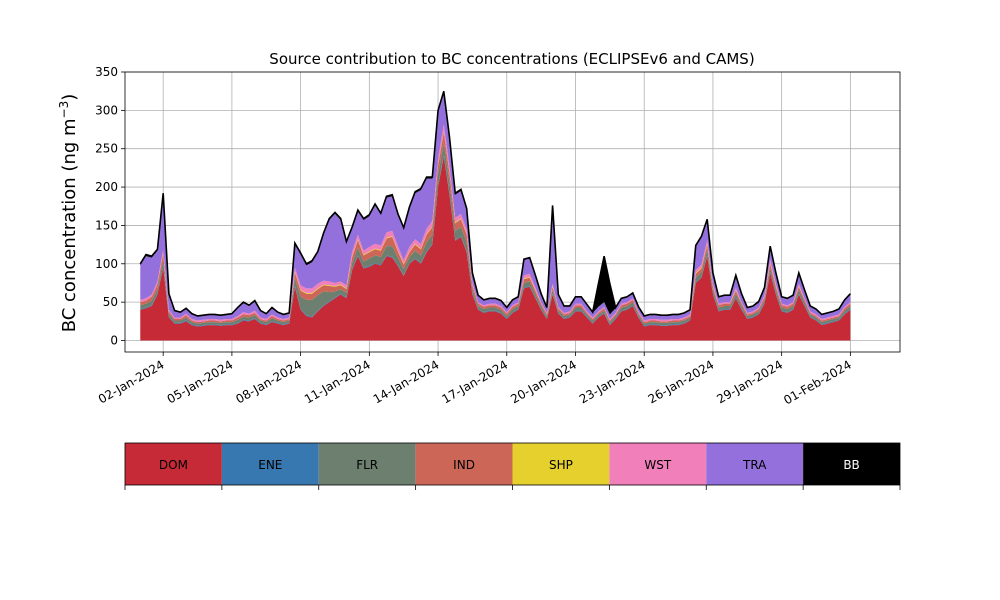 Image resolution: width=1000 pixels, height=600 pixels. Describe the element at coordinates (106, 72) in the screenshot. I see `y-tick-label: 350` at that location.